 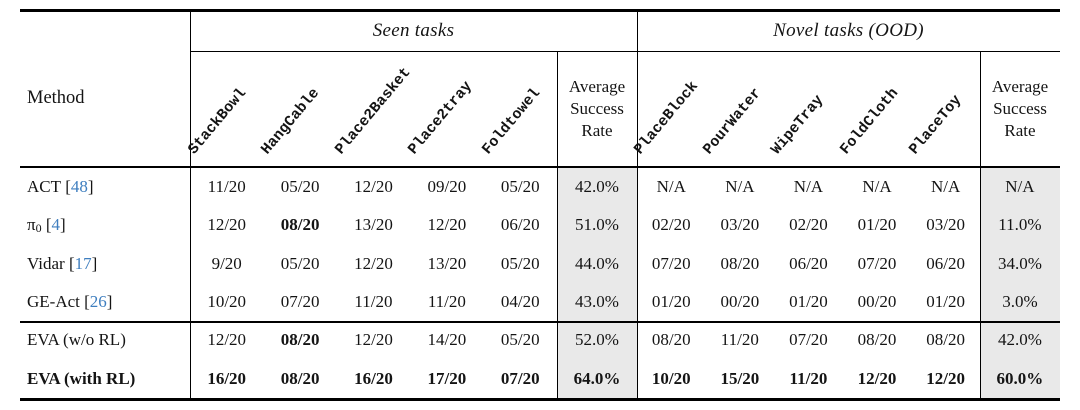 I want to click on average-cell: 44.0%, so click(x=596, y=263).